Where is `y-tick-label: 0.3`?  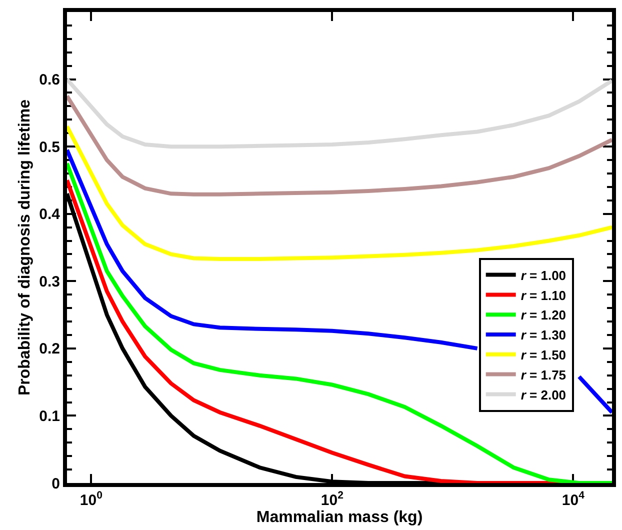 y-tick-label: 0.3 is located at coordinates (49, 281).